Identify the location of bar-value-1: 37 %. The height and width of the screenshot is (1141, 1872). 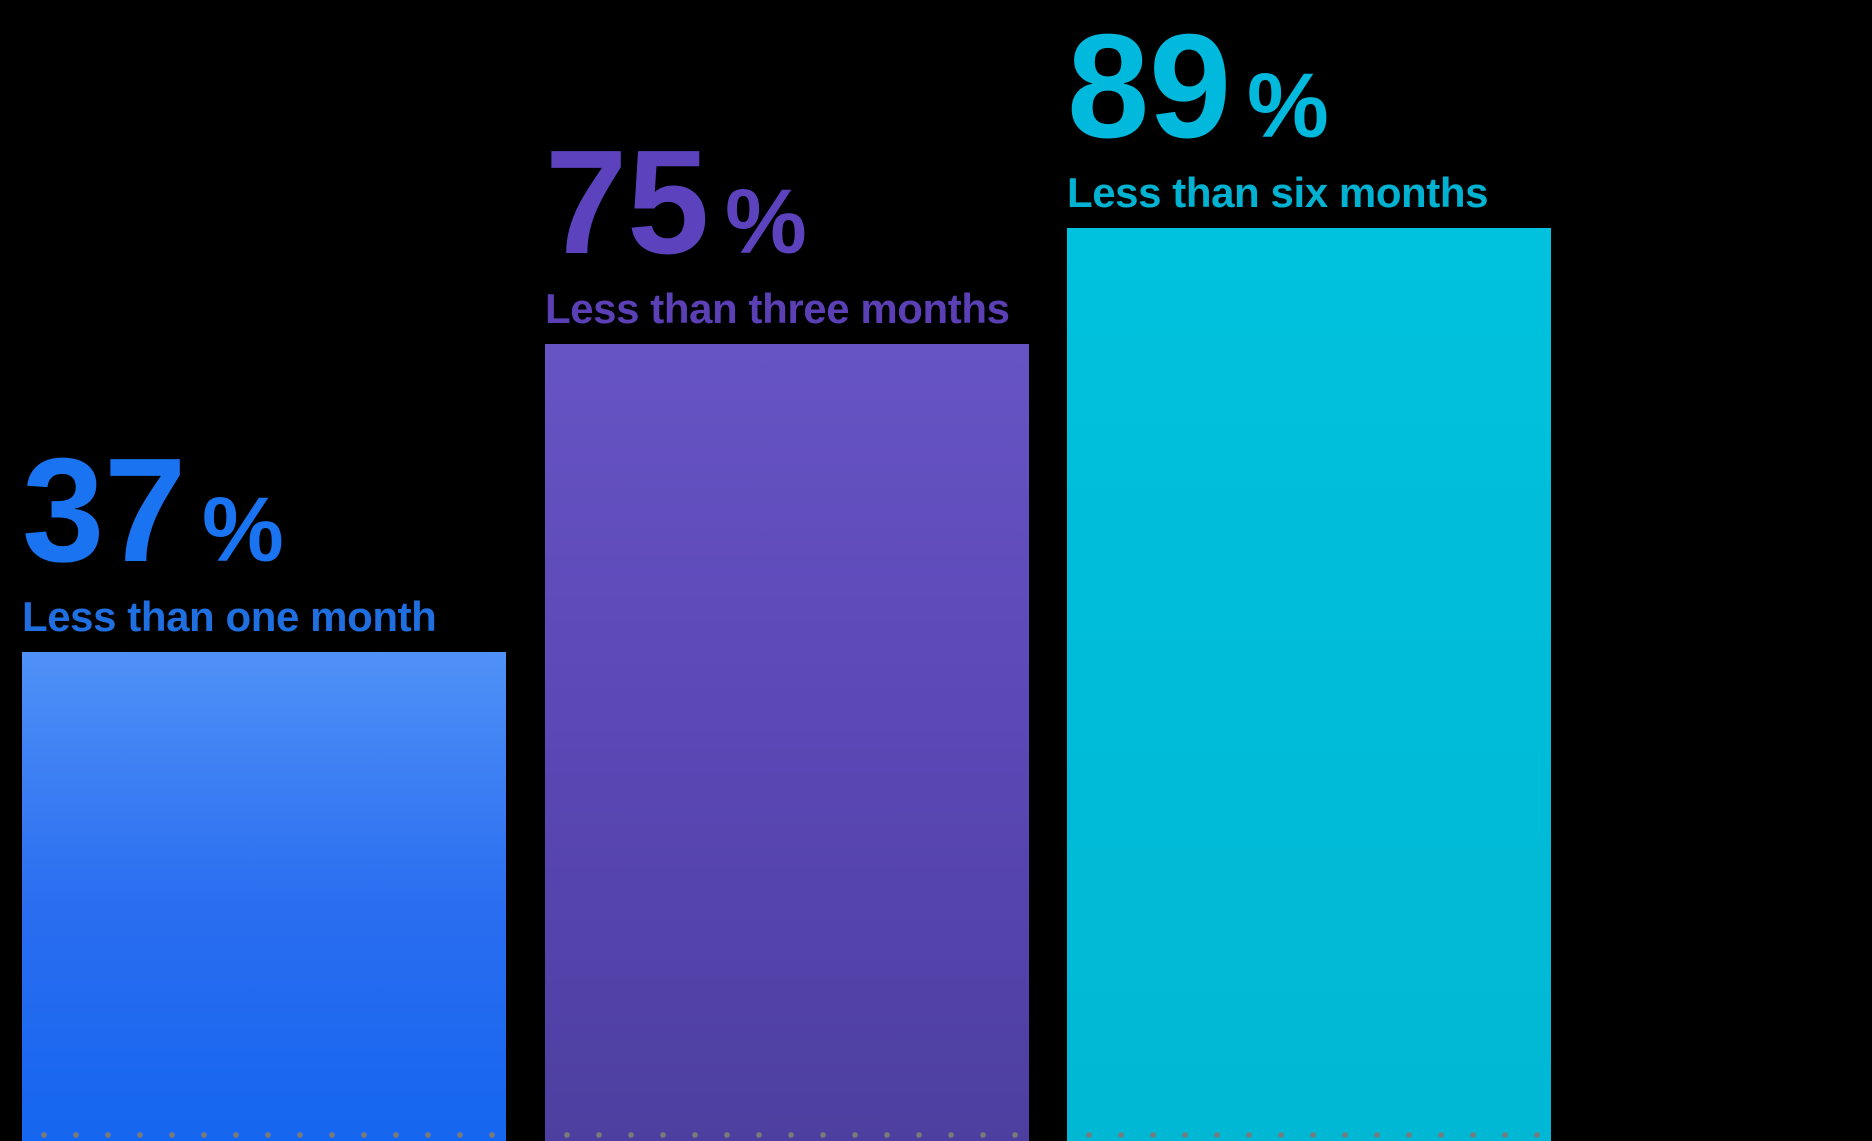
(229, 510).